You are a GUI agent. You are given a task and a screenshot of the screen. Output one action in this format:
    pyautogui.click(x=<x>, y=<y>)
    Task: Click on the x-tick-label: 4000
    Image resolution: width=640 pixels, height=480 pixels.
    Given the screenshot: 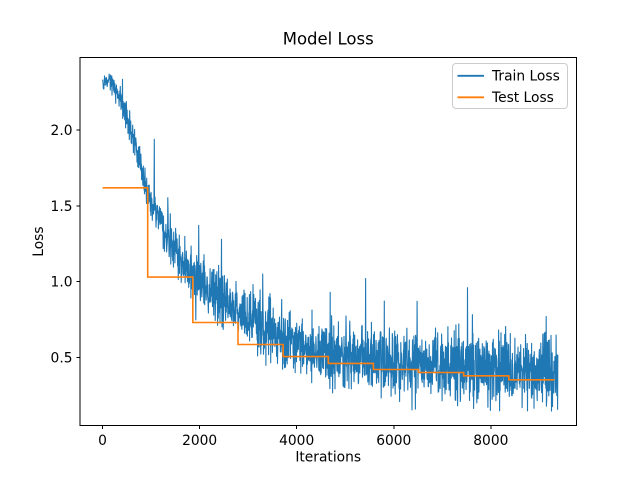 What is the action you would take?
    pyautogui.click(x=296, y=441)
    